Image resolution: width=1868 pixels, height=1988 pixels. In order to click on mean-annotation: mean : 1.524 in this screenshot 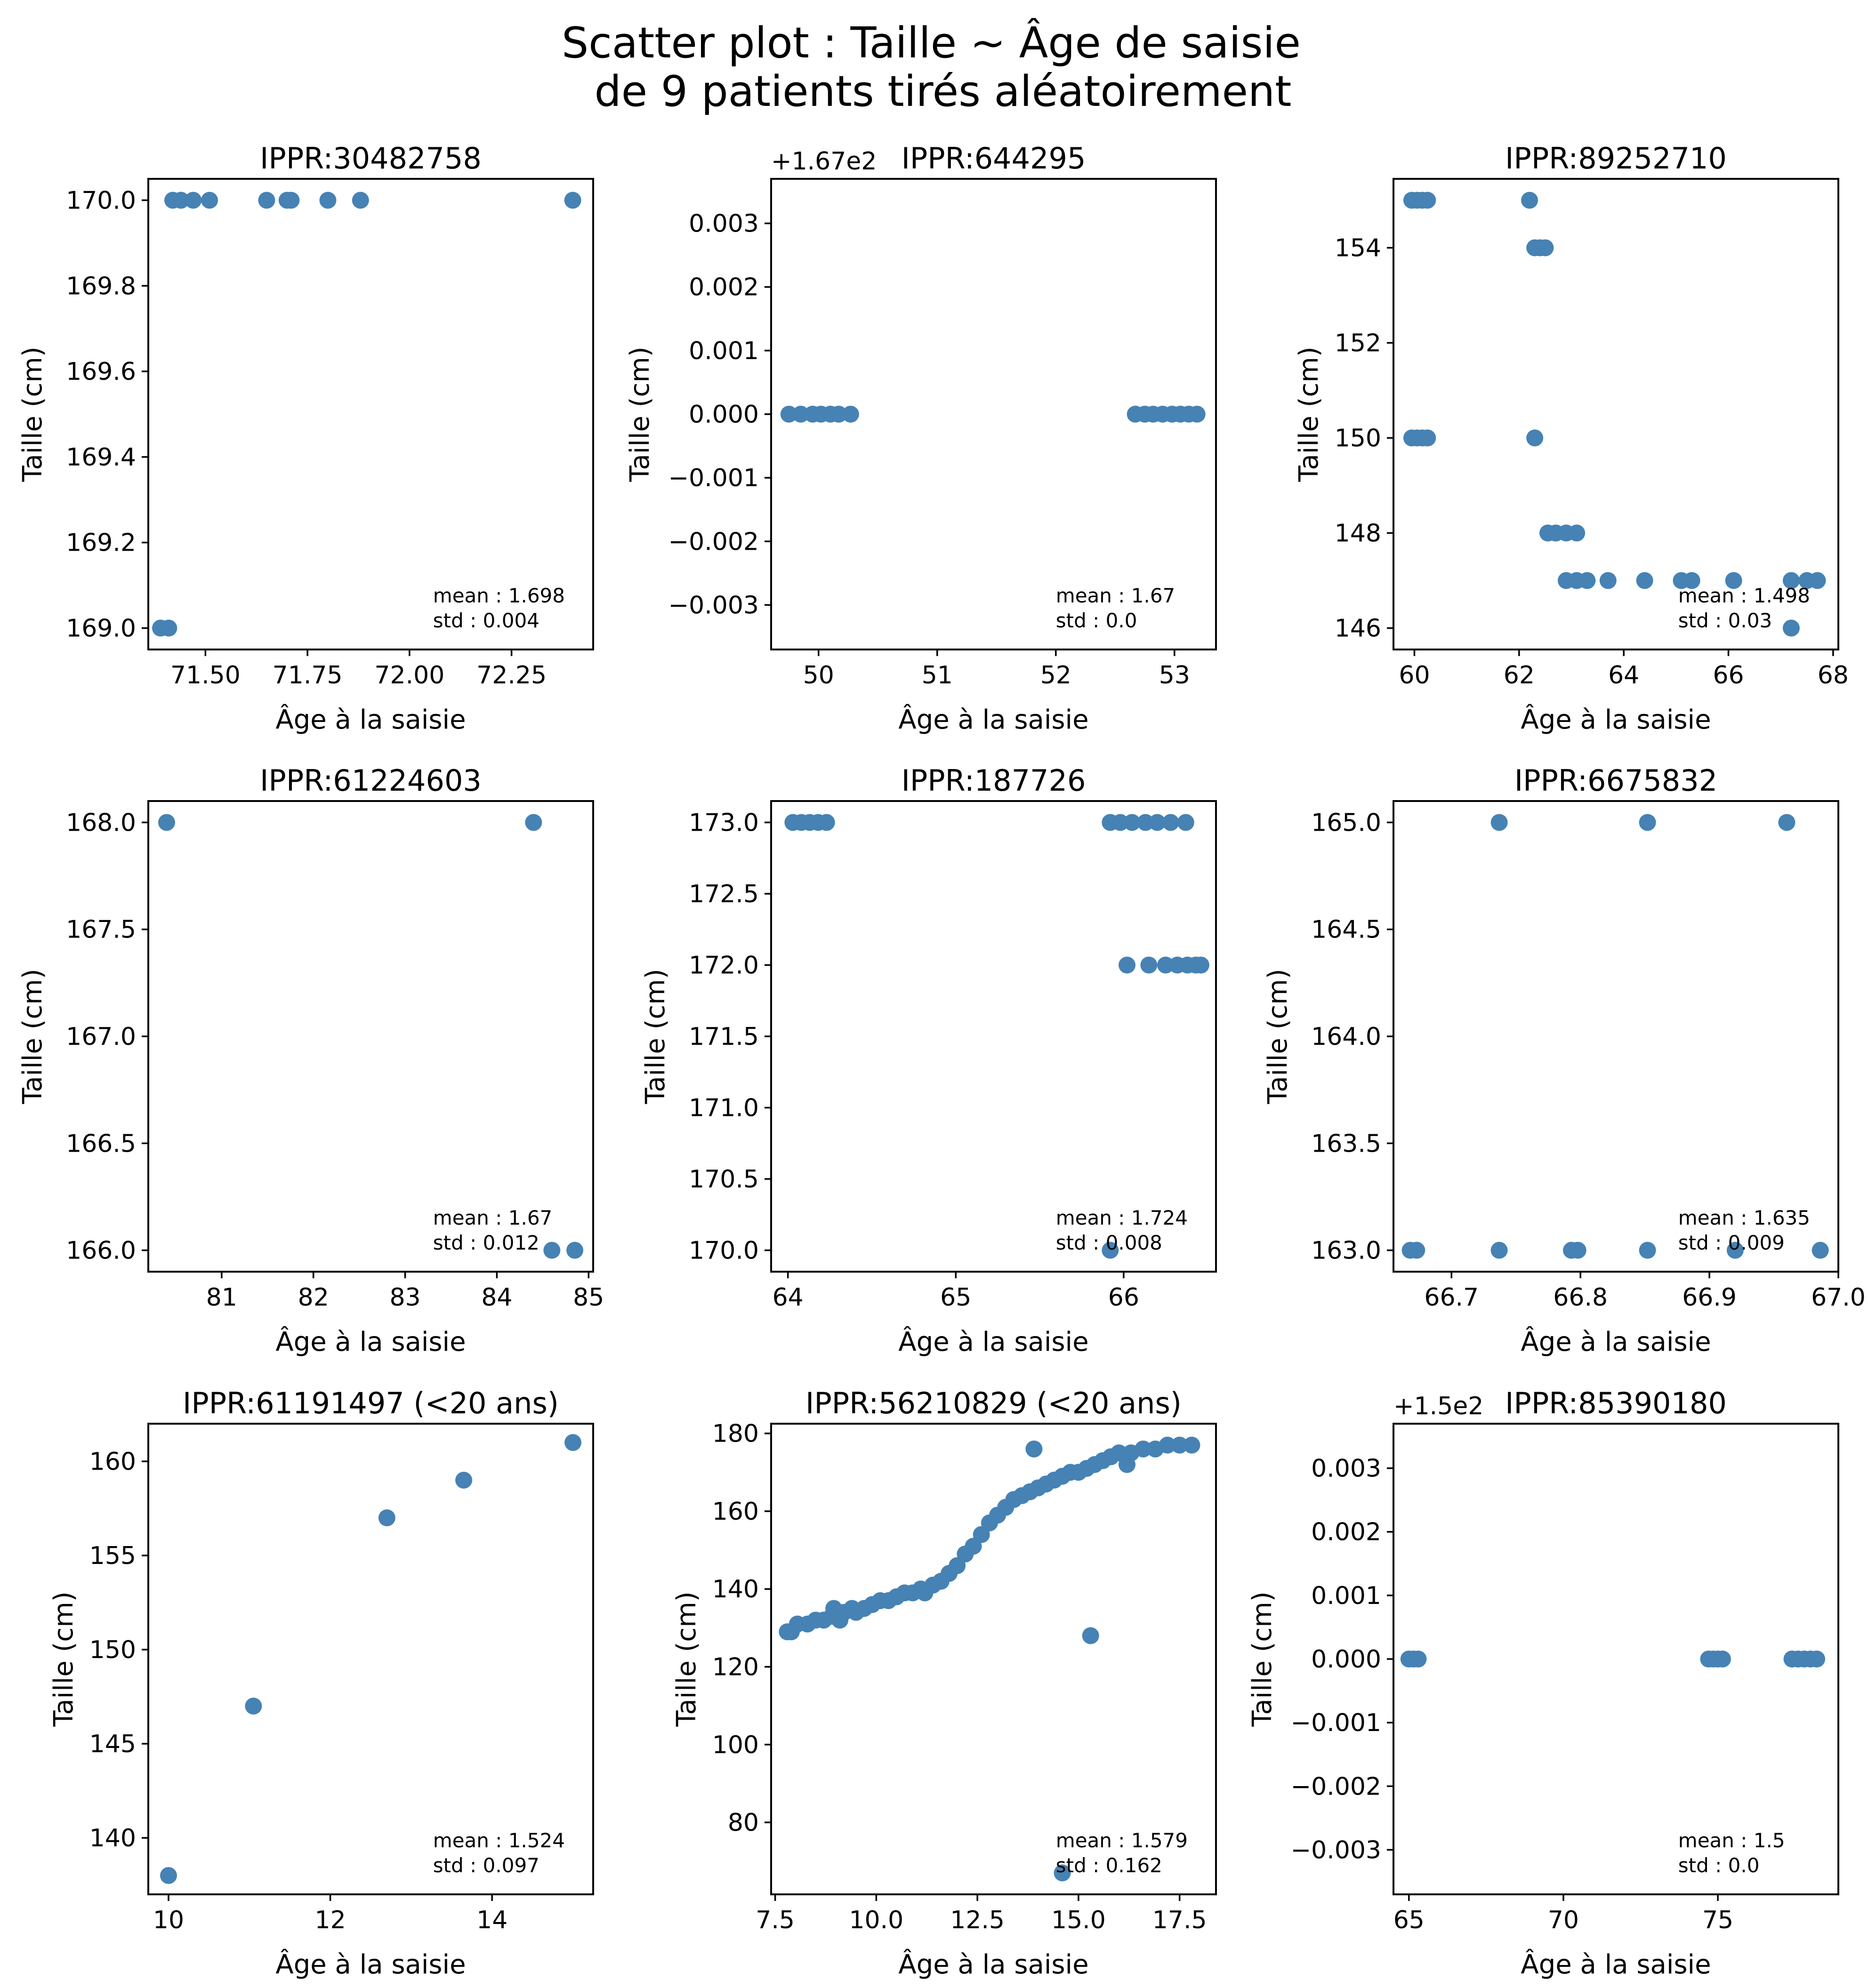, I will do `click(499, 1841)`.